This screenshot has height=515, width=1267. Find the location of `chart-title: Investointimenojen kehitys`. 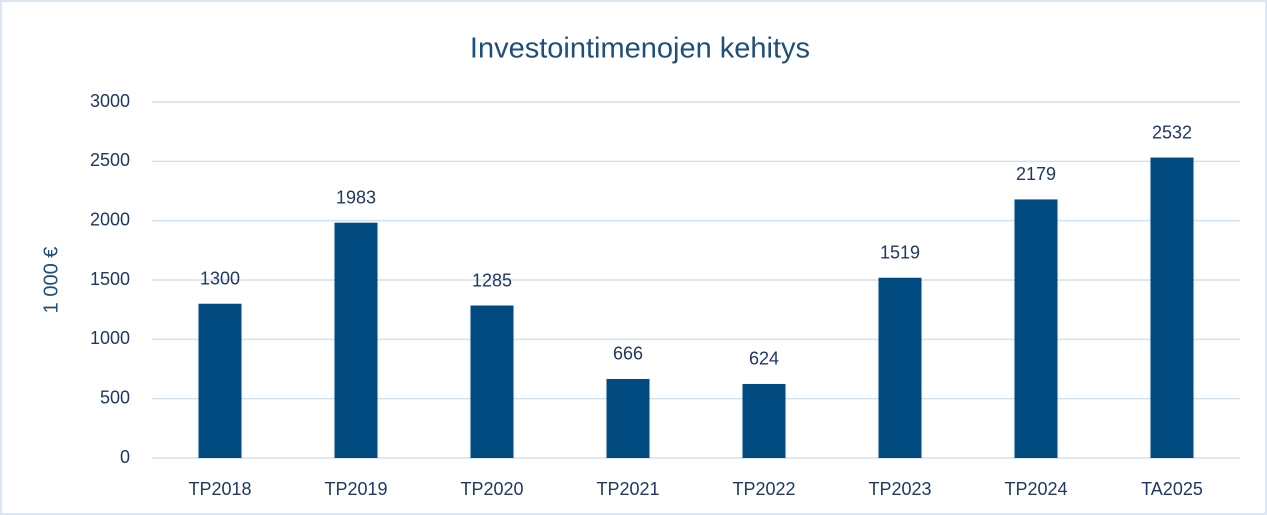

chart-title: Investointimenojen kehitys is located at coordinates (640, 49).